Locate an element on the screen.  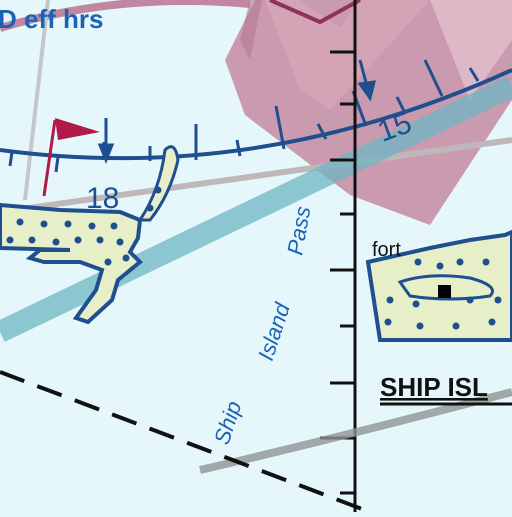
grid-line is located at coordinates (36, 100).